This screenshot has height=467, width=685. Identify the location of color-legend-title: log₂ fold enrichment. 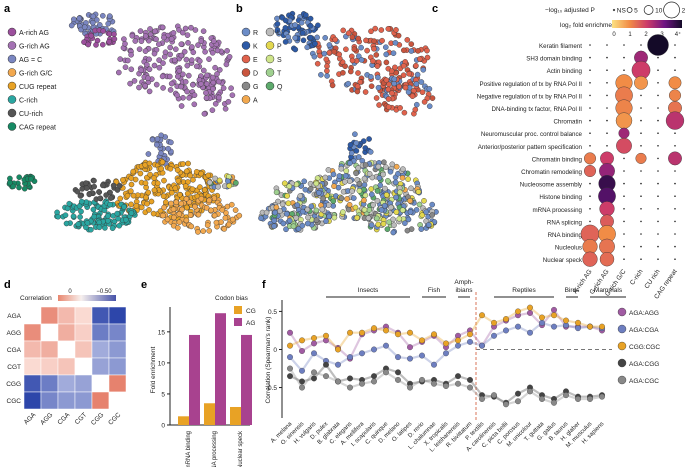
(589, 25).